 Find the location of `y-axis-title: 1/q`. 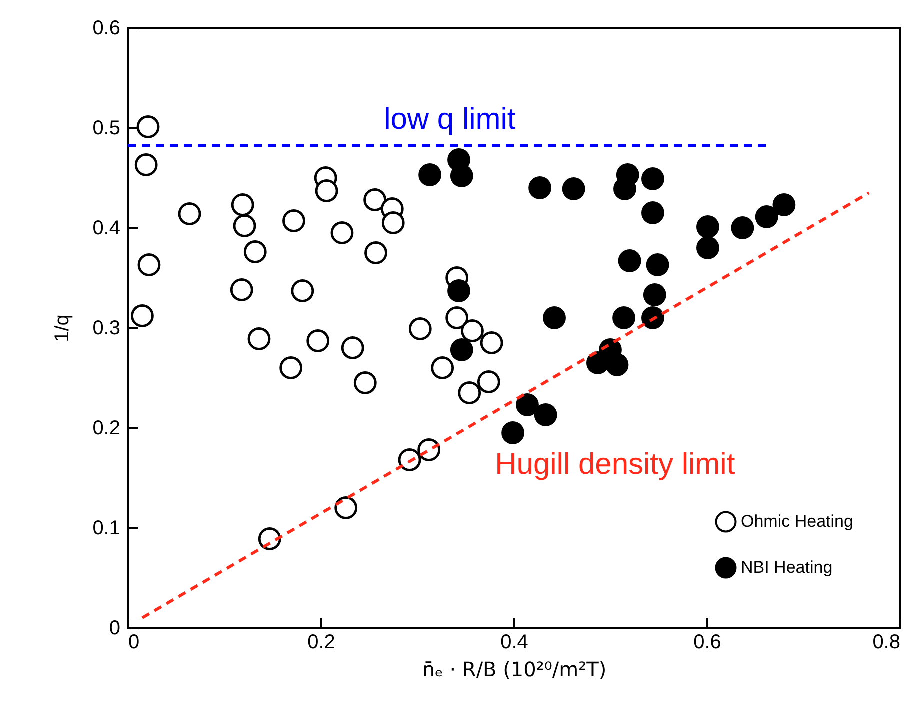

y-axis-title: 1/q is located at coordinates (63, 328).